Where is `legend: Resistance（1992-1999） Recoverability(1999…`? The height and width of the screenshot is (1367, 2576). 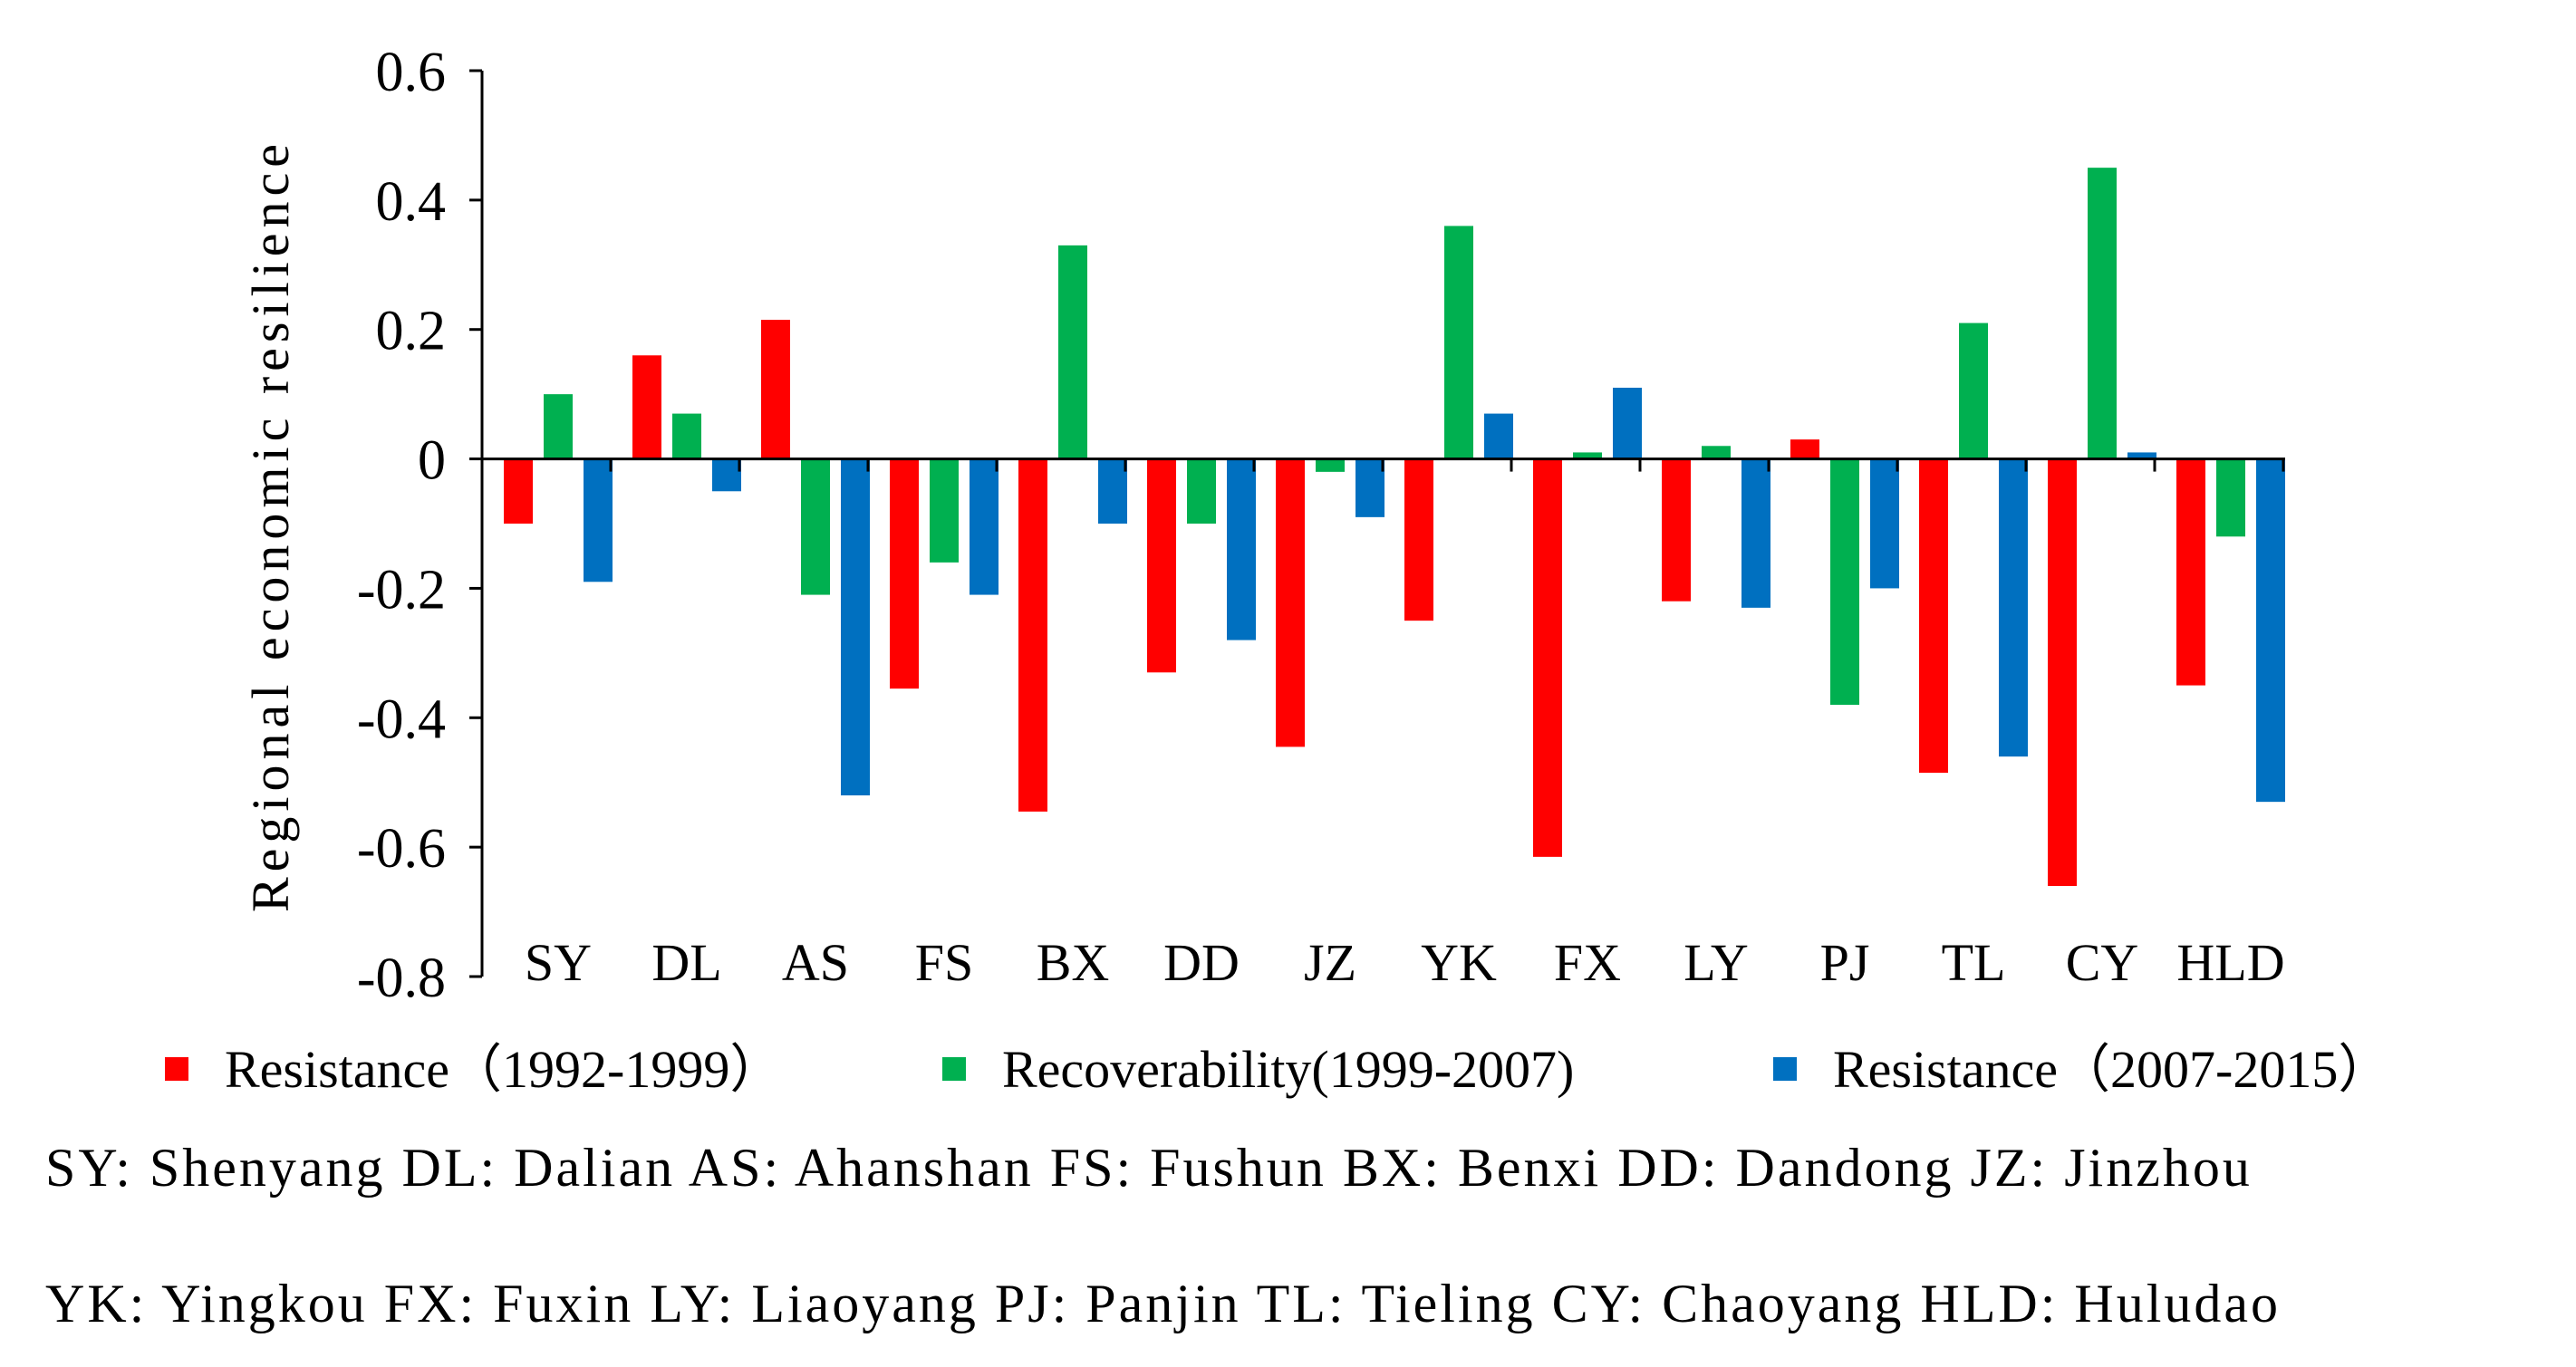 legend: Resistance（1992-1999） Recoverability(1999… is located at coordinates (1277, 1070).